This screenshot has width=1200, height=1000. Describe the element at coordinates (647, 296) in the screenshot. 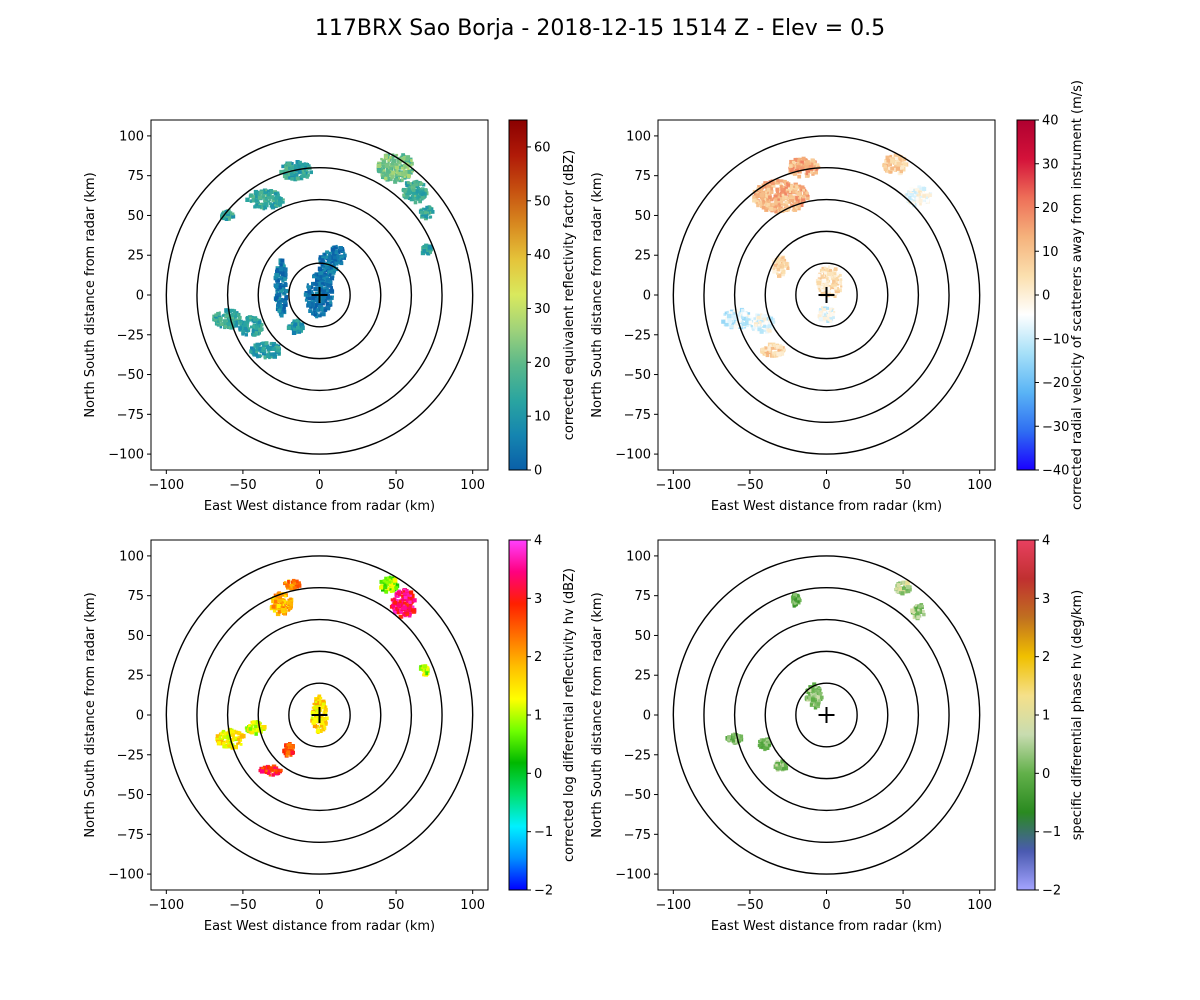

I see `y-tick-label: 0` at that location.